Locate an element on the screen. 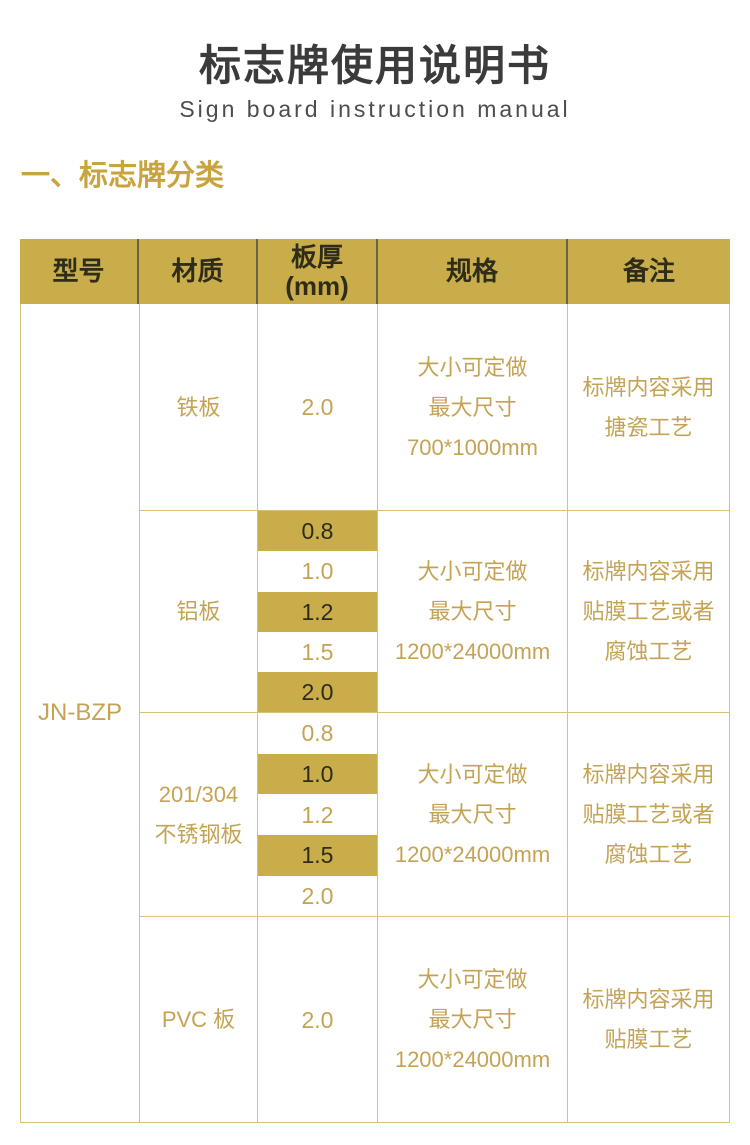  header-thickness: 板厚 (mm) is located at coordinates (318, 272).